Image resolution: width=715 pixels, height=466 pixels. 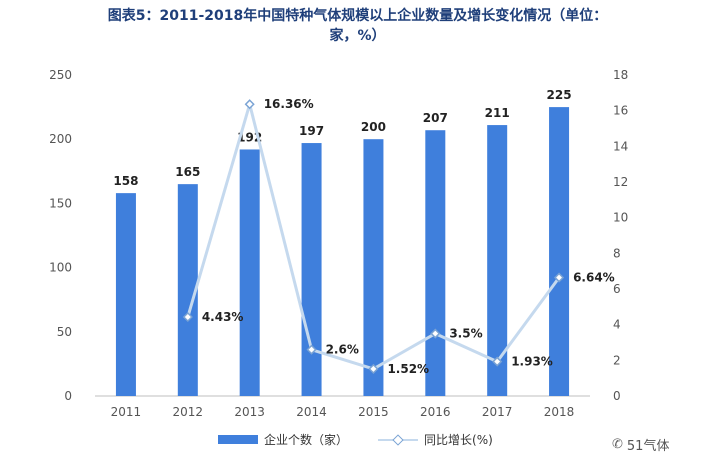 I want to click on left-tick-label: 250, so click(x=60, y=75).